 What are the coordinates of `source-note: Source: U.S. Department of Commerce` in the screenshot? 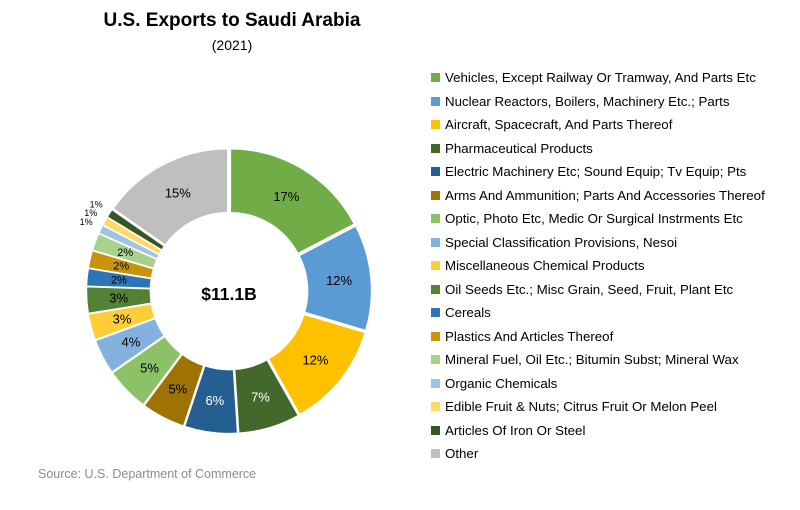 It's located at (147, 474).